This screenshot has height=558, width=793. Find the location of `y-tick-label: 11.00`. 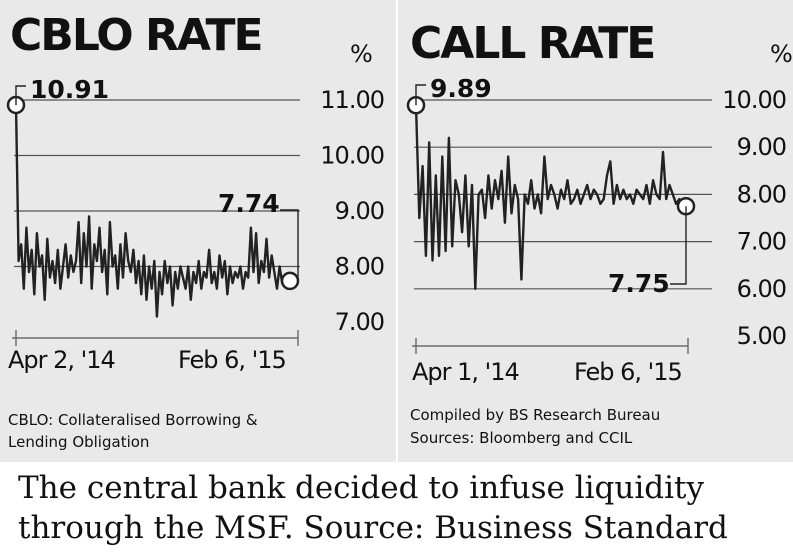

y-tick-label: 11.00 is located at coordinates (352, 100).